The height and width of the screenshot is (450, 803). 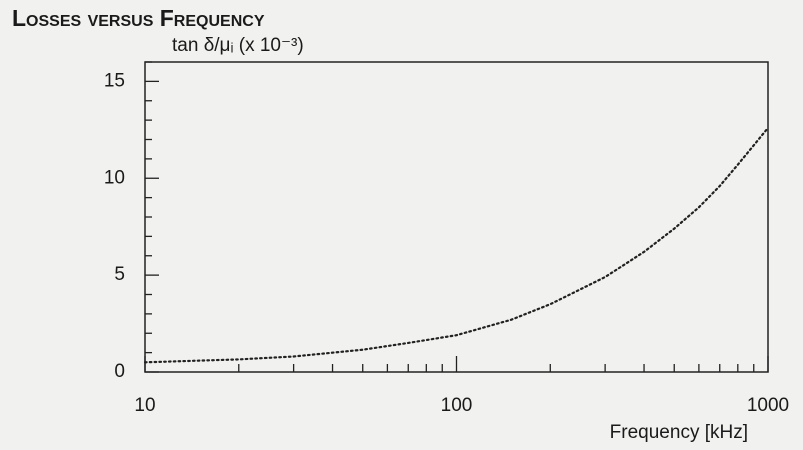 I want to click on x-tick-label: 1000, so click(x=768, y=405).